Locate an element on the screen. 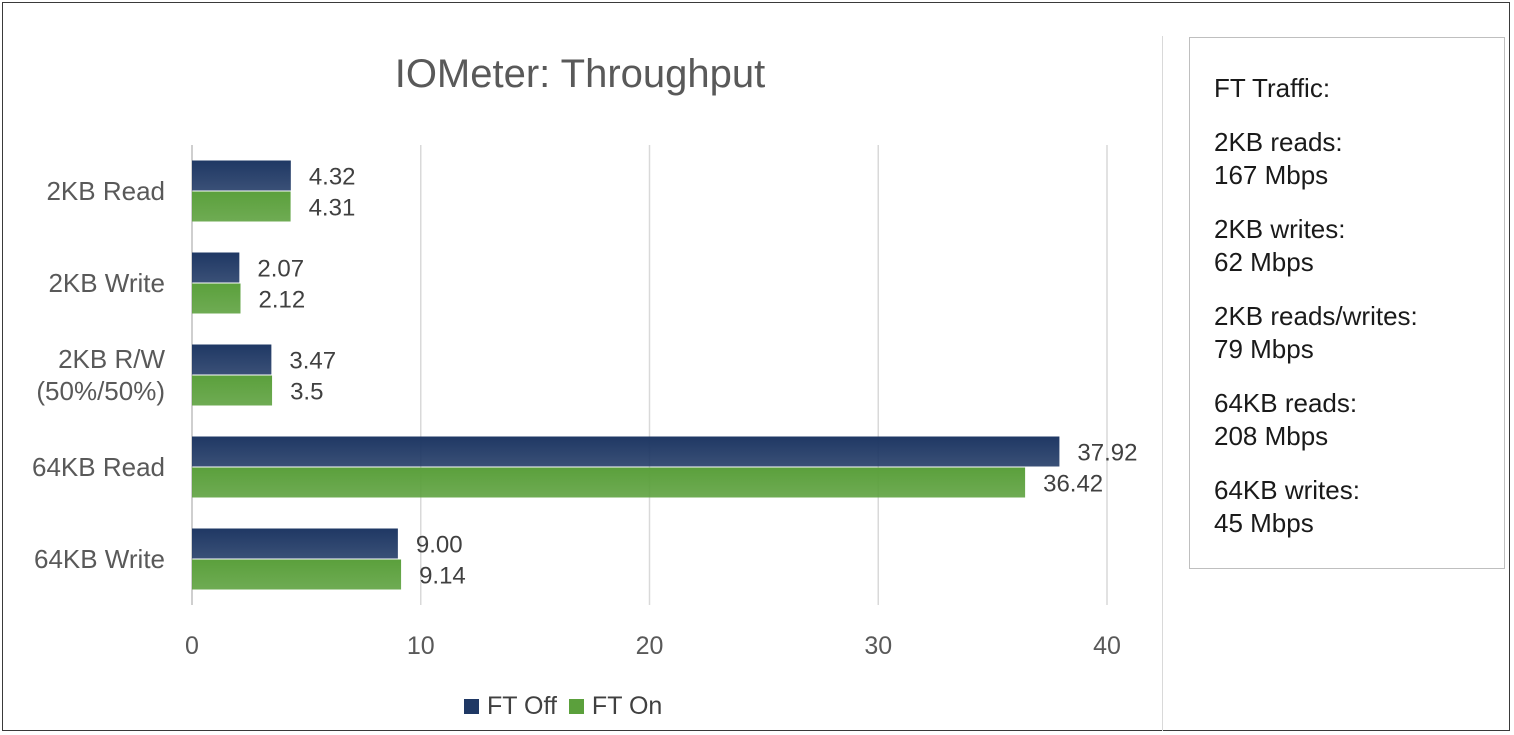 Image resolution: width=1514 pixels, height=735 pixels. ft-traffic-heading: FT Traffic: is located at coordinates (1272, 88).